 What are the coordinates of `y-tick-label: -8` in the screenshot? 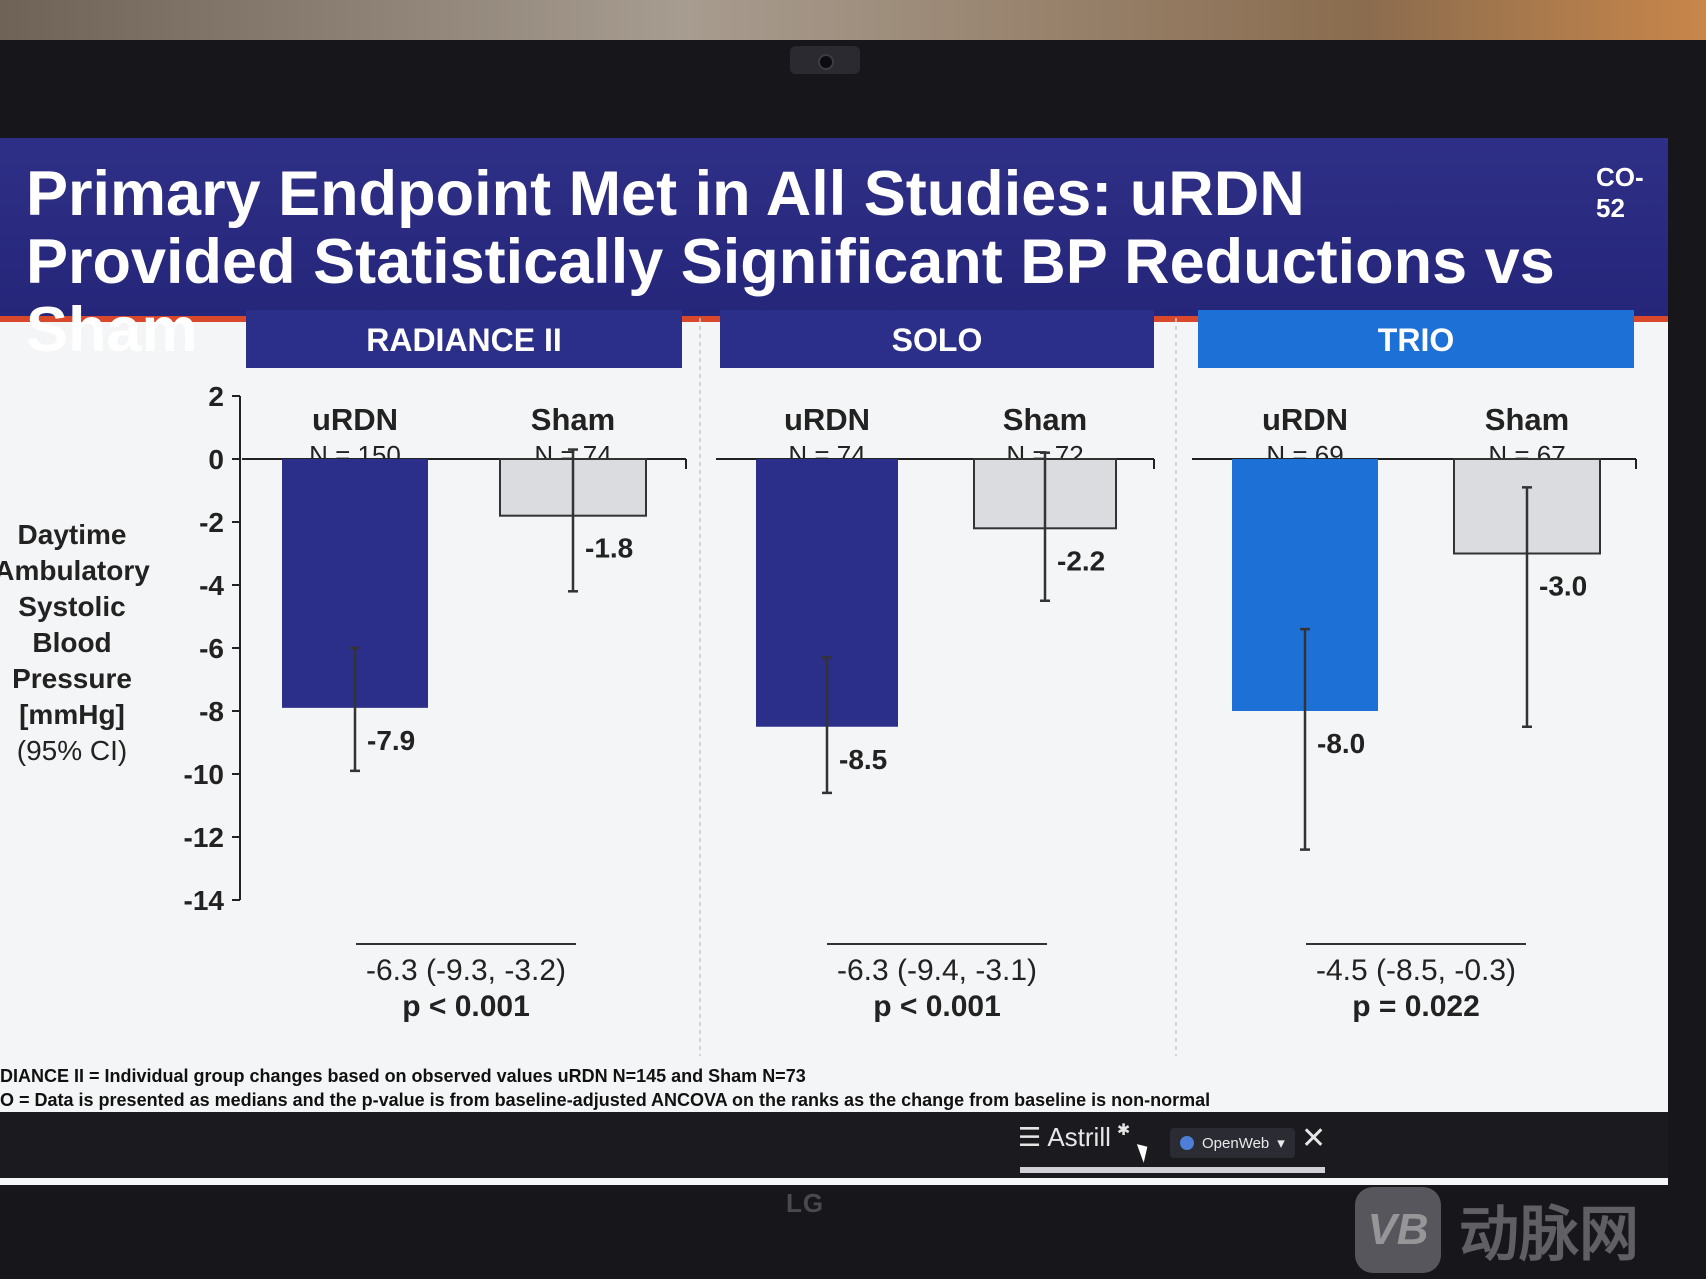 It's located at (211, 711).